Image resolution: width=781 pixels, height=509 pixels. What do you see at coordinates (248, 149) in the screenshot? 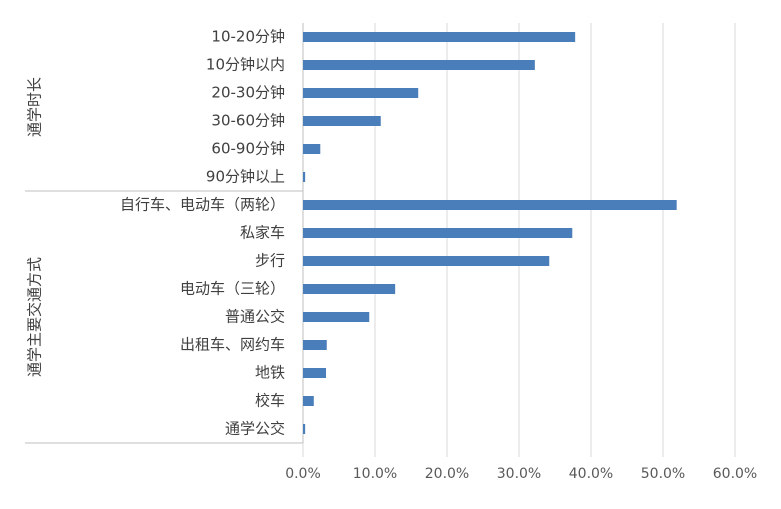
I see `y-tick-label: 60-90分钟` at bounding box center [248, 149].